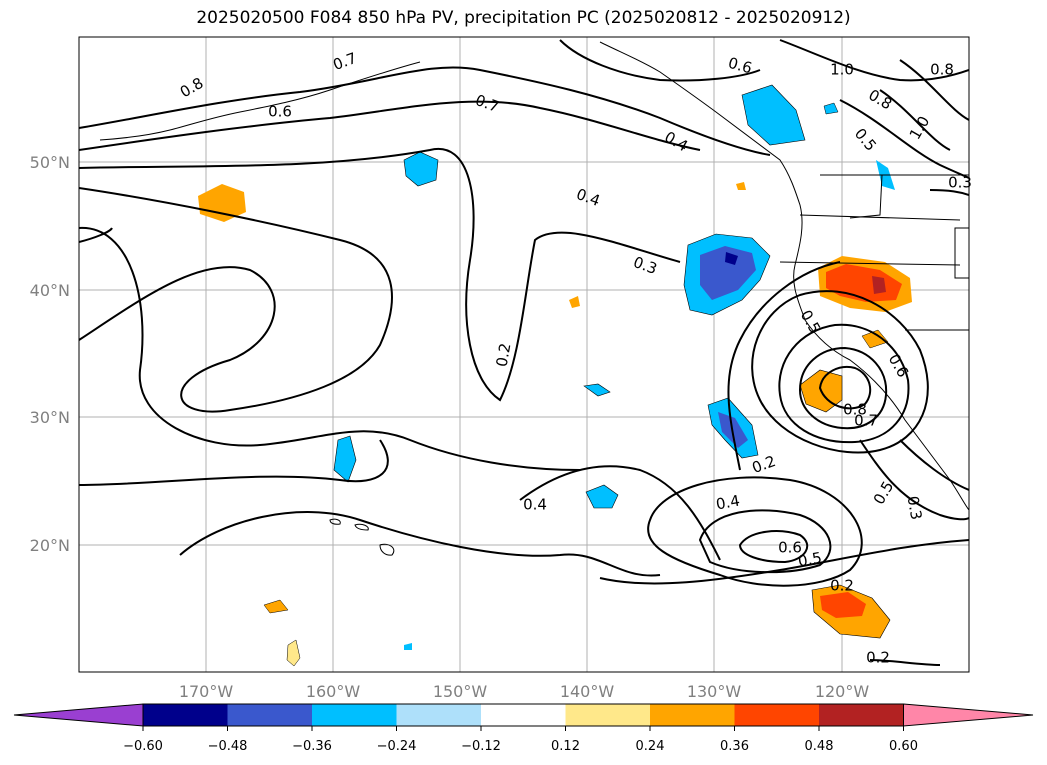 The height and width of the screenshot is (765, 1047). What do you see at coordinates (397, 746) in the screenshot?
I see `colorbar-tick-label: −0.24` at bounding box center [397, 746].